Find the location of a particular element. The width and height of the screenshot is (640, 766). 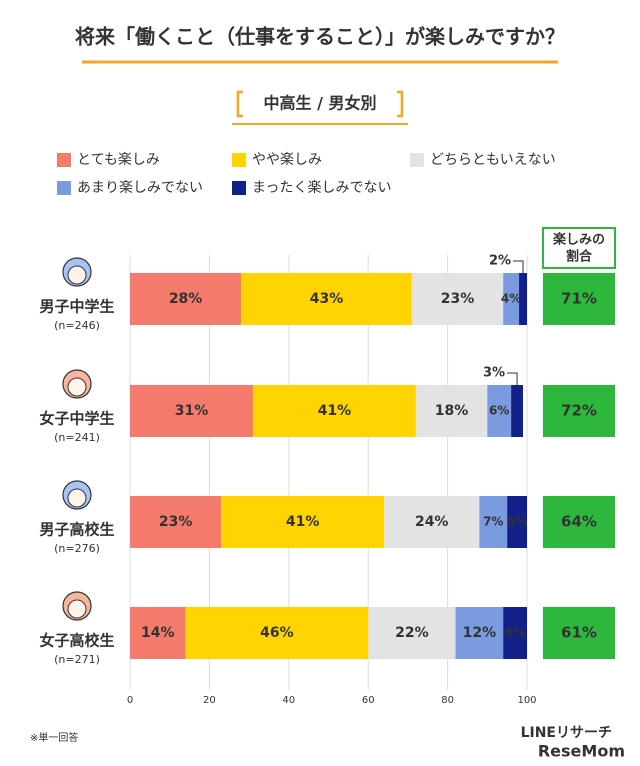

value-label: 3% is located at coordinates (494, 373).